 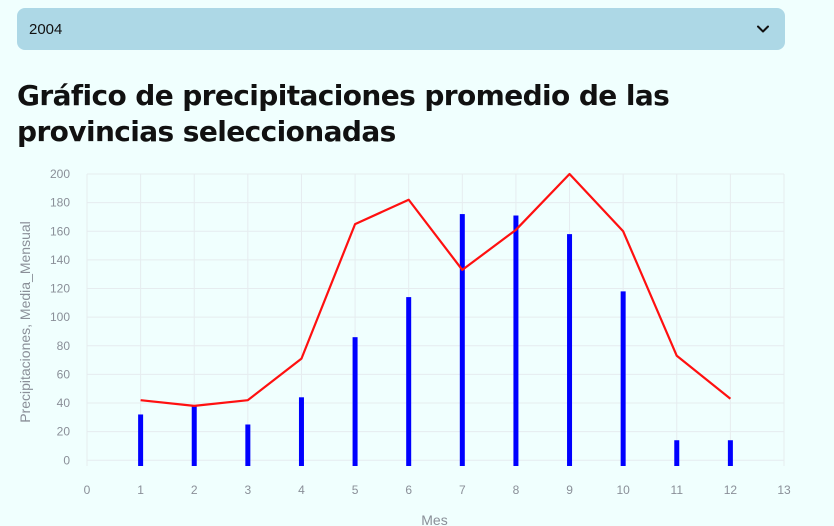 What do you see at coordinates (60, 174) in the screenshot?
I see `y-tick-label: 200` at bounding box center [60, 174].